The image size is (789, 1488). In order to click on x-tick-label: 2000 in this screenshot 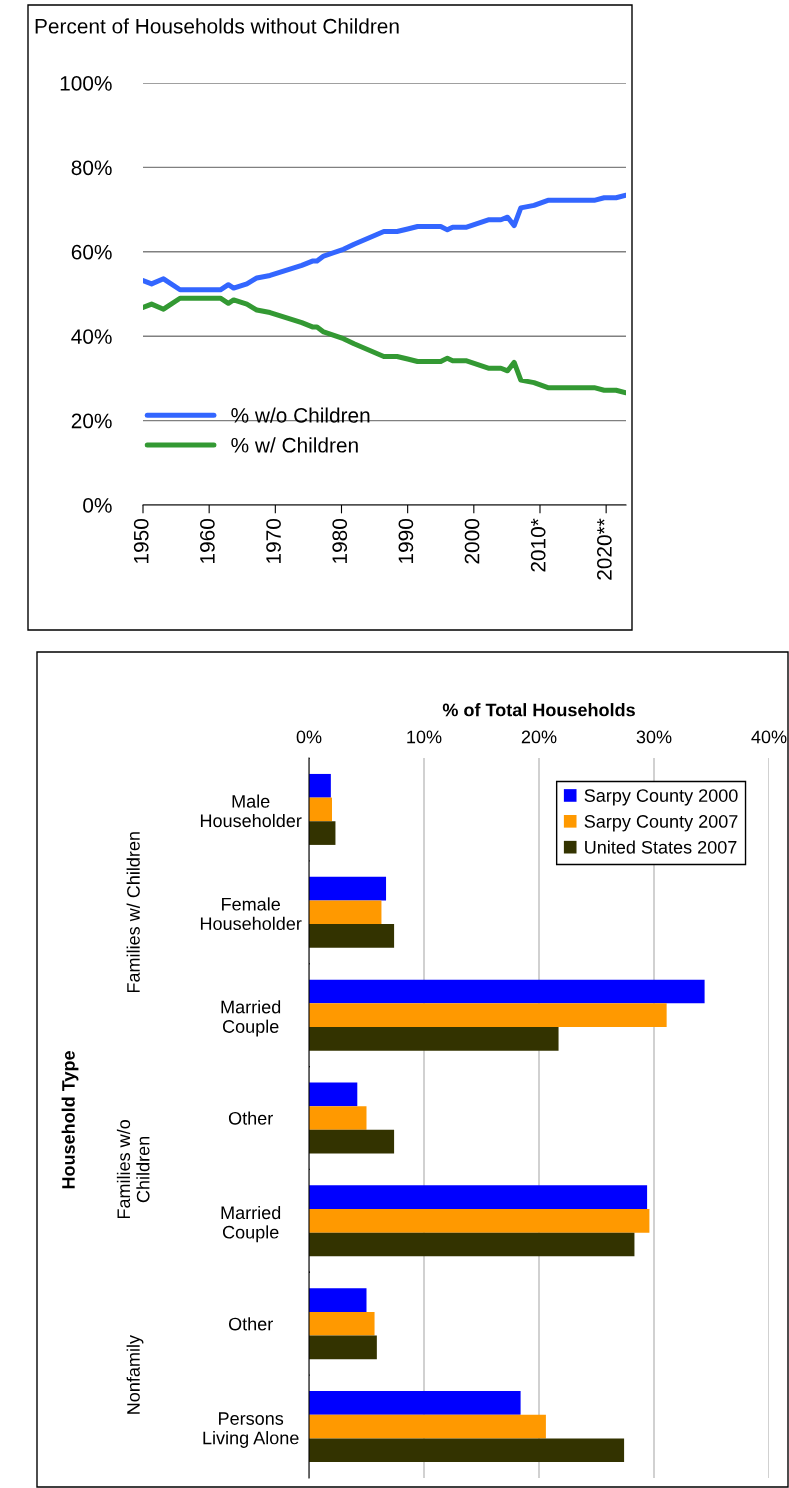, I will do `click(472, 541)`.